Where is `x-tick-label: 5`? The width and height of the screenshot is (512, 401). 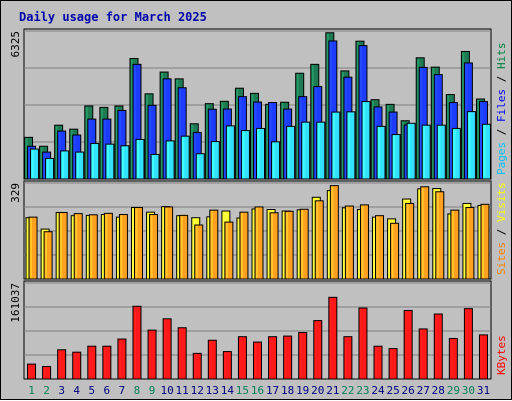
x-tick-label: 5 is located at coordinates (91, 390).